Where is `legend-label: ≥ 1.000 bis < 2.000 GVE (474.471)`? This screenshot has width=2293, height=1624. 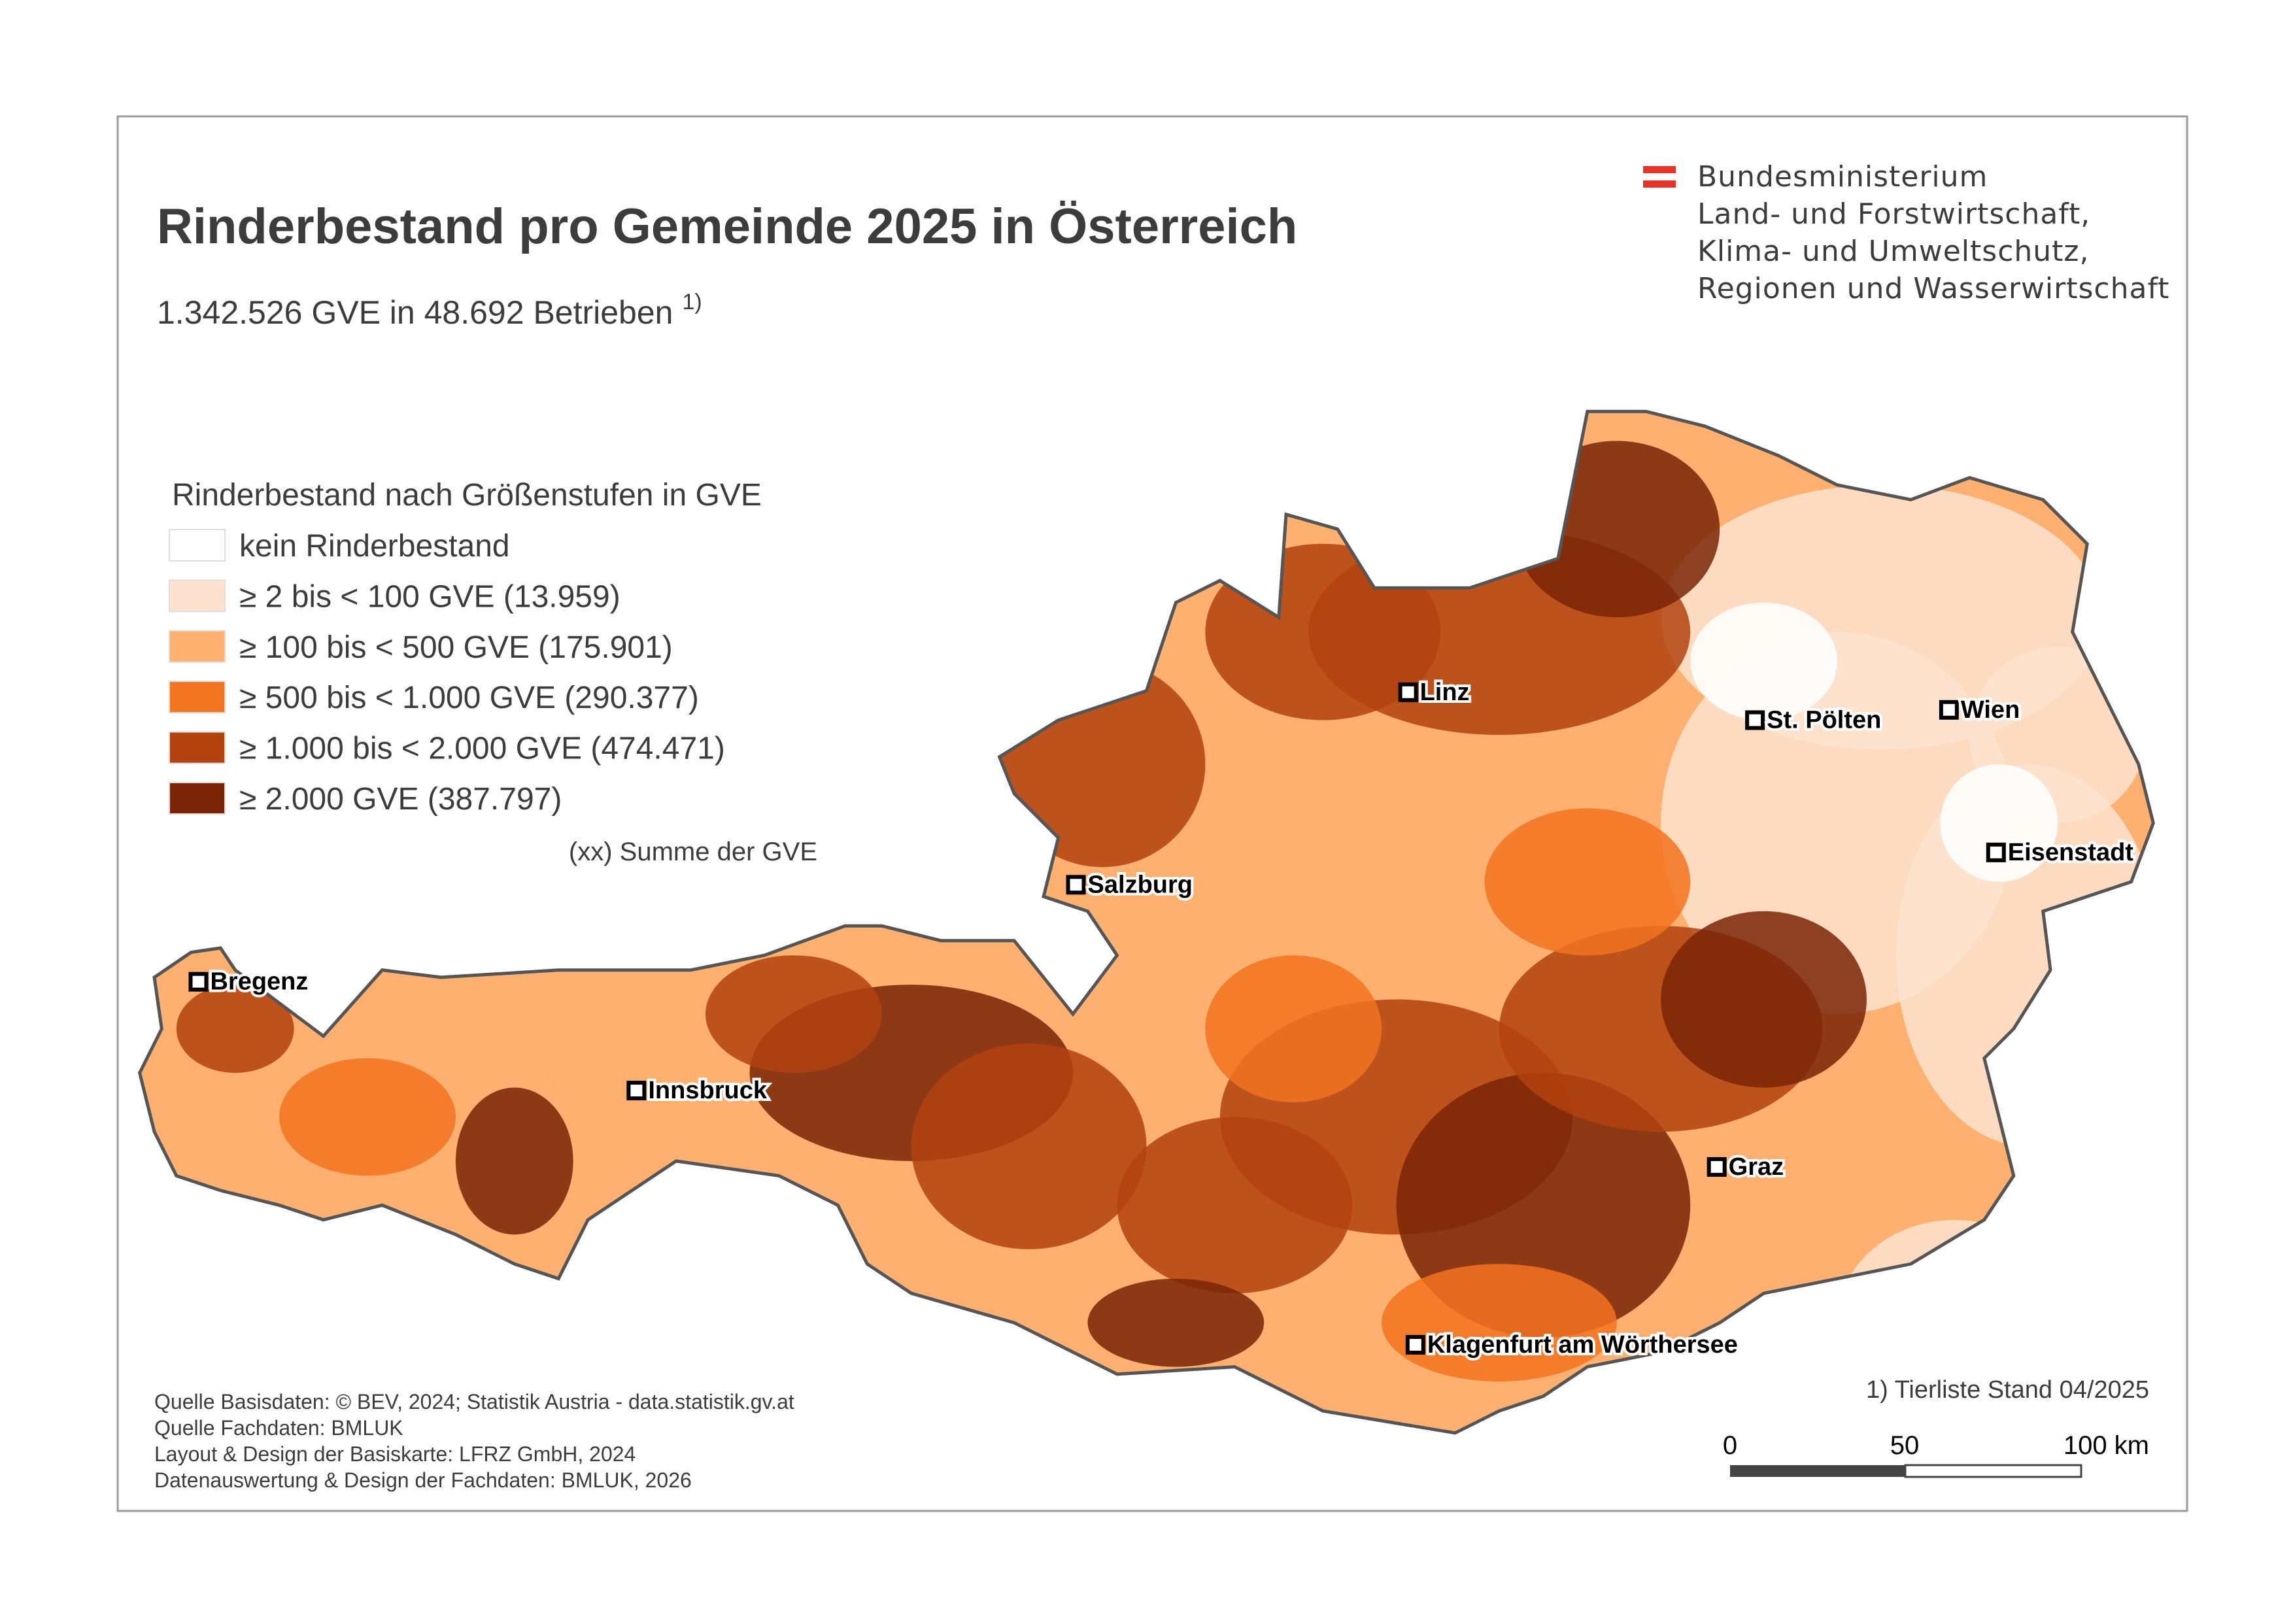
legend-label: ≥ 1.000 bis < 2.000 GVE (474.471) is located at coordinates (482, 749).